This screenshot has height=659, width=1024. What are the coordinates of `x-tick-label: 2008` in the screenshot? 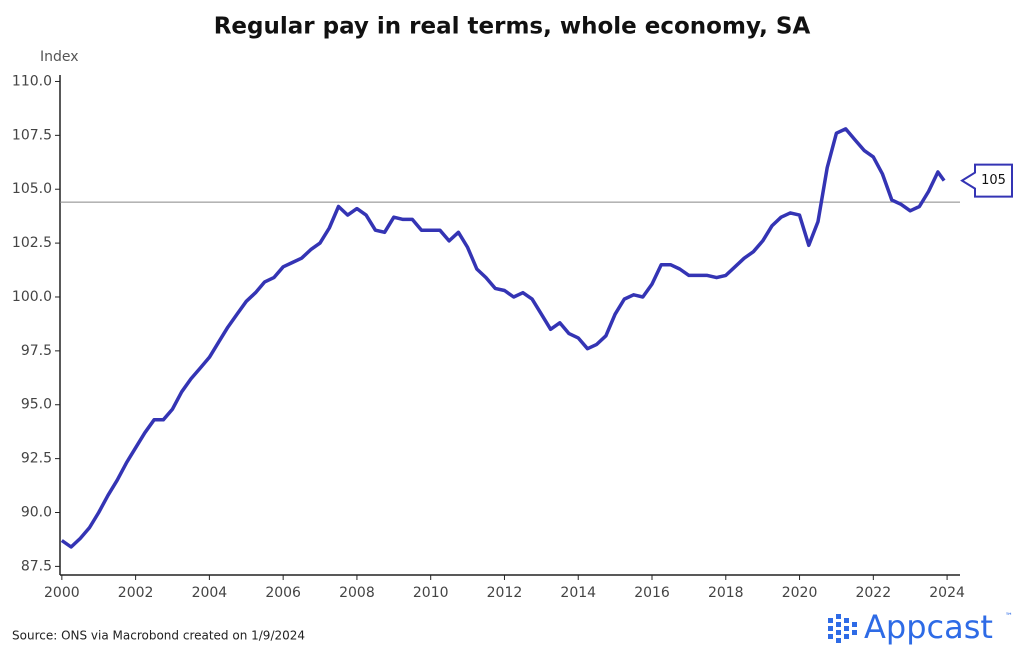 It's located at (357, 593).